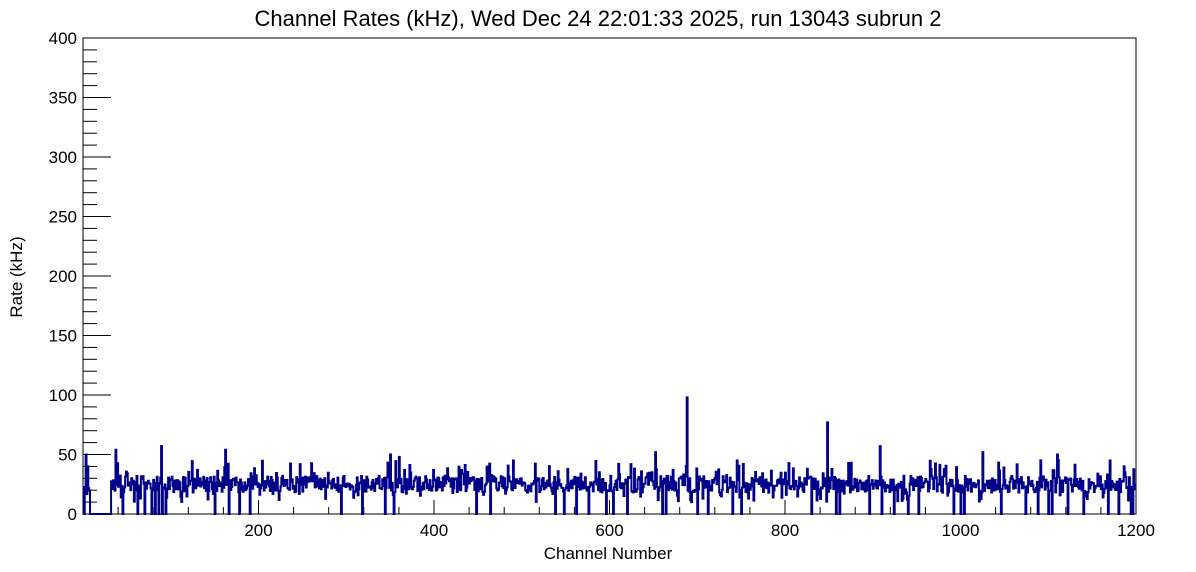 The width and height of the screenshot is (1196, 572). What do you see at coordinates (434, 530) in the screenshot?
I see `x-tick-label: 400` at bounding box center [434, 530].